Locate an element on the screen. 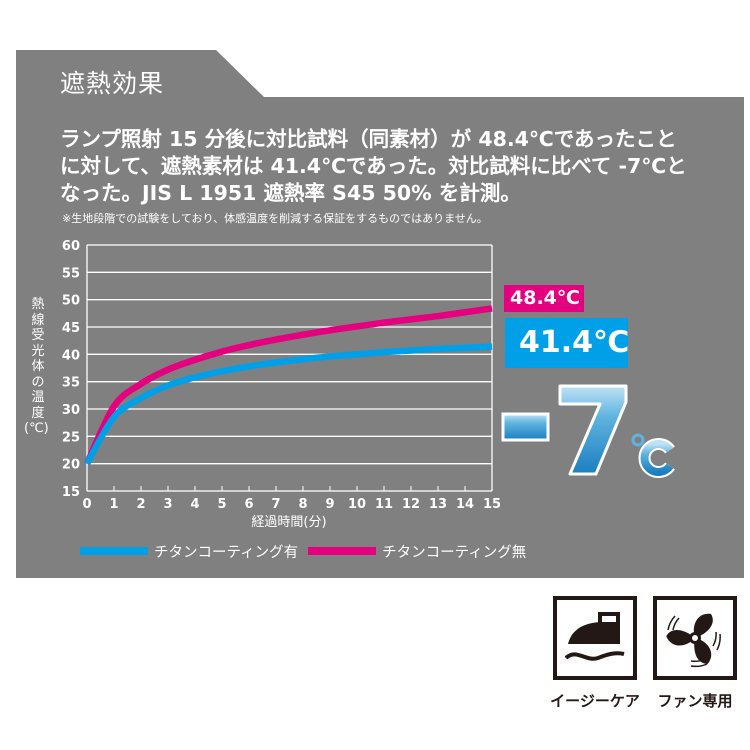 This screenshot has height=750, width=750. legend-item-with-coating: チタンコーティング有 is located at coordinates (189, 551).